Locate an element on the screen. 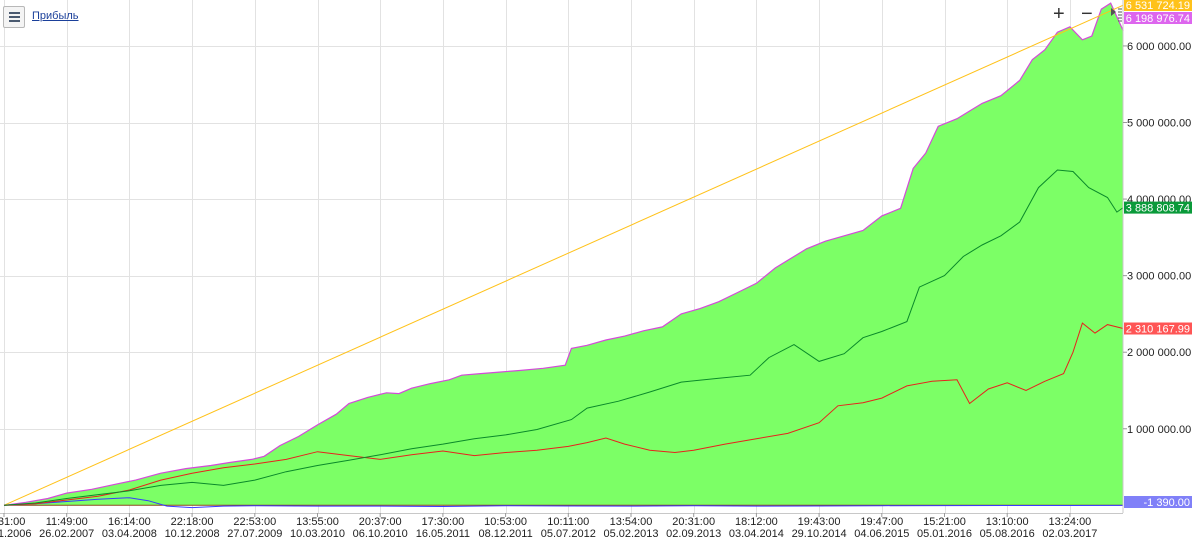 Image resolution: width=1192 pixels, height=546 pixels. zoom-in-icon: + is located at coordinates (1059, 14).